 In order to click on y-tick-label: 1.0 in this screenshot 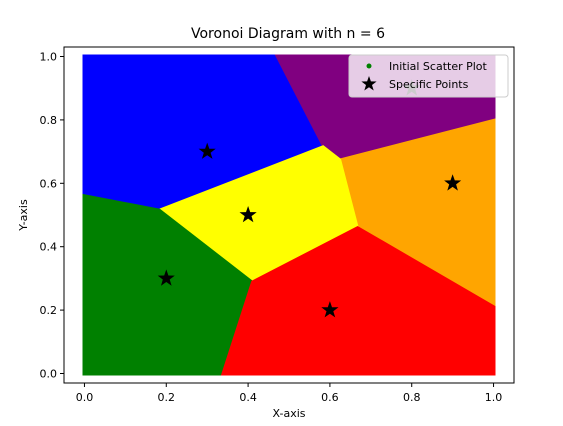, I will do `click(49, 57)`.